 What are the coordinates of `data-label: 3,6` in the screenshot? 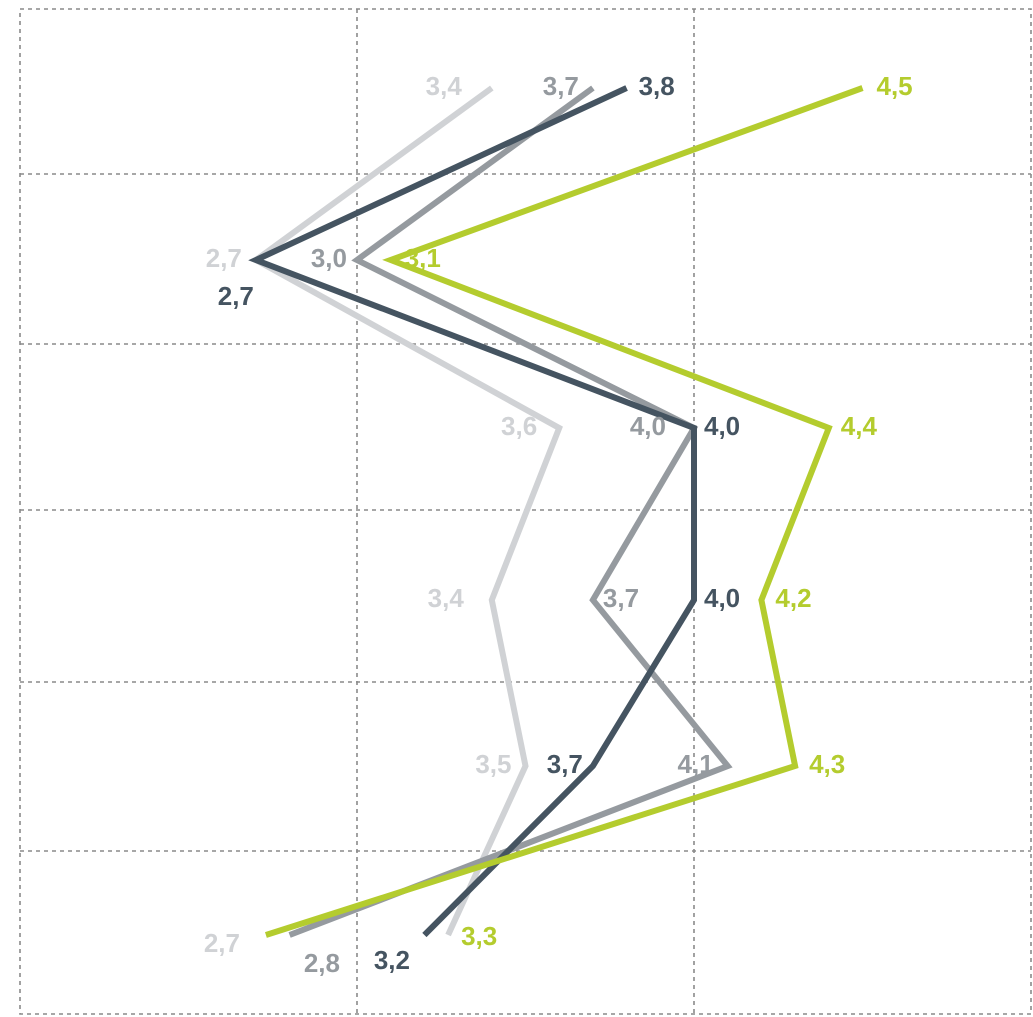 It's located at (519, 426).